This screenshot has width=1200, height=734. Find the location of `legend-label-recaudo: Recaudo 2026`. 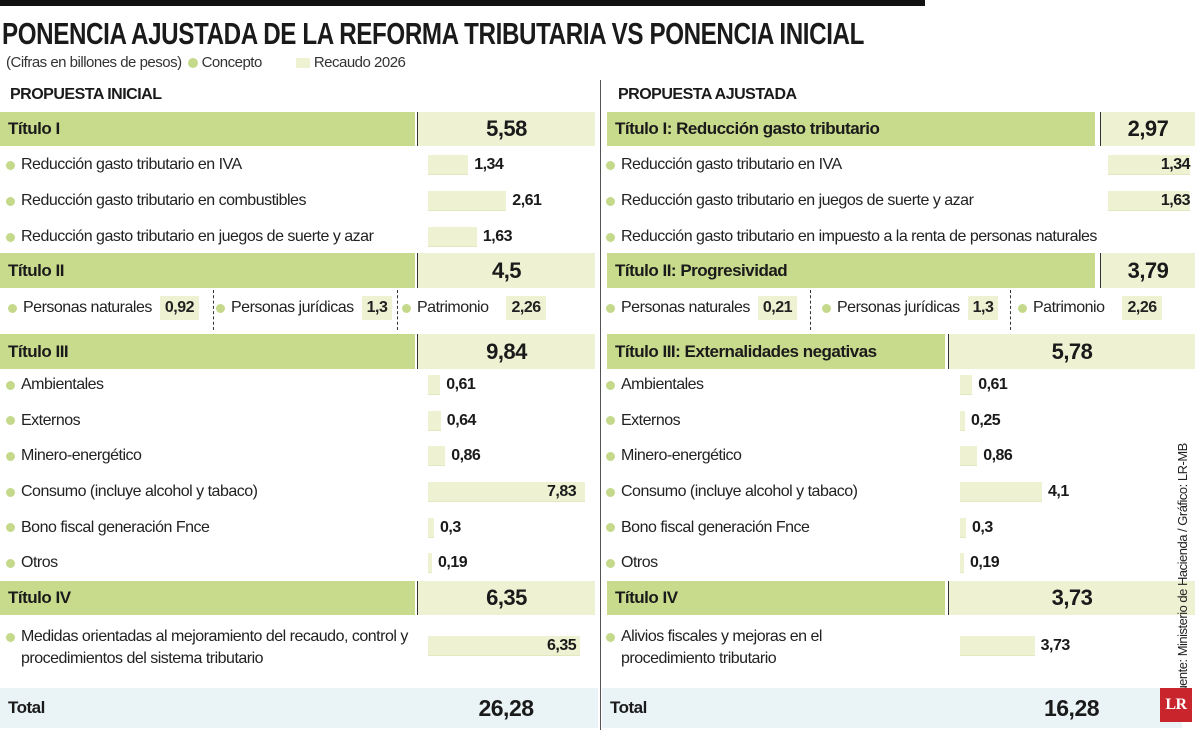

legend-label-recaudo: Recaudo 2026 is located at coordinates (359, 62).